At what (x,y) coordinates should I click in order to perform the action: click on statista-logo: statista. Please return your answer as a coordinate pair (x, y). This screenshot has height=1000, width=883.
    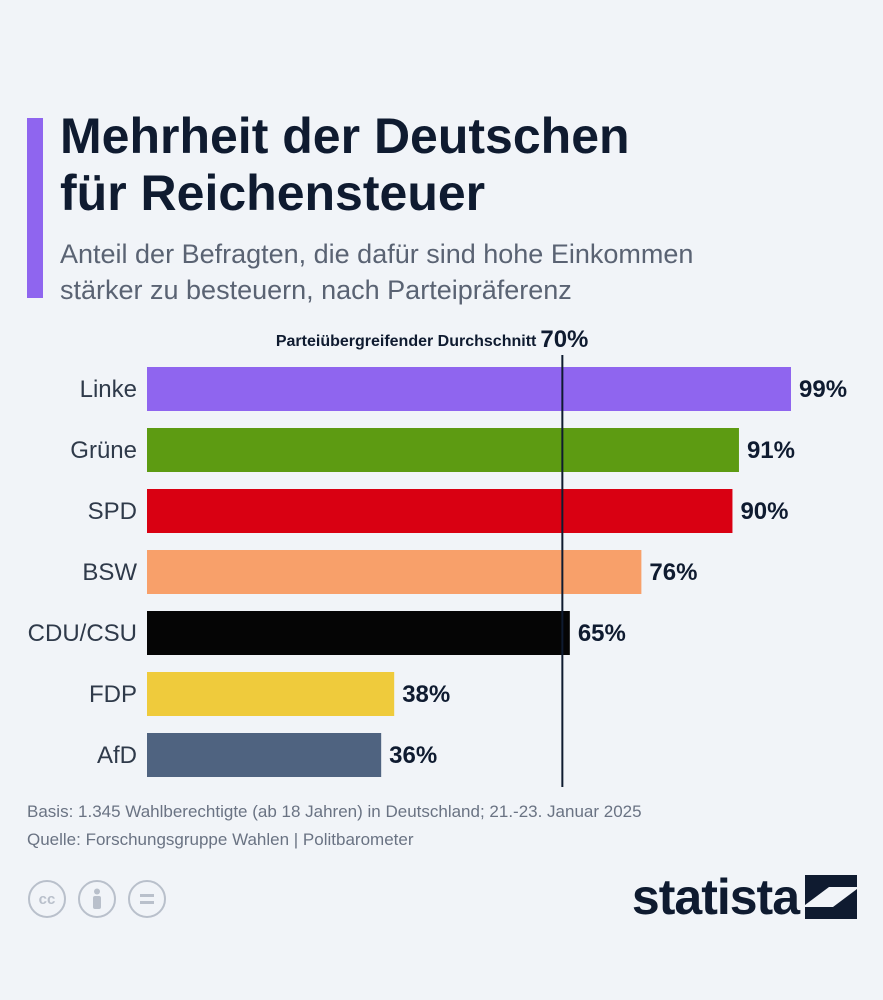
    Looking at the image, I should click on (744, 897).